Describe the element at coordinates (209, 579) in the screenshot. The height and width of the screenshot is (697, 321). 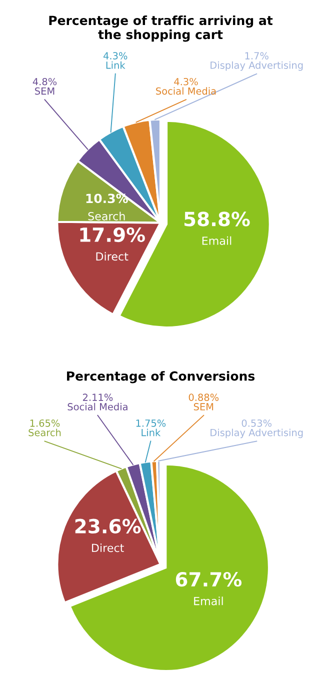
I see `data-label: 67.7%` at that location.